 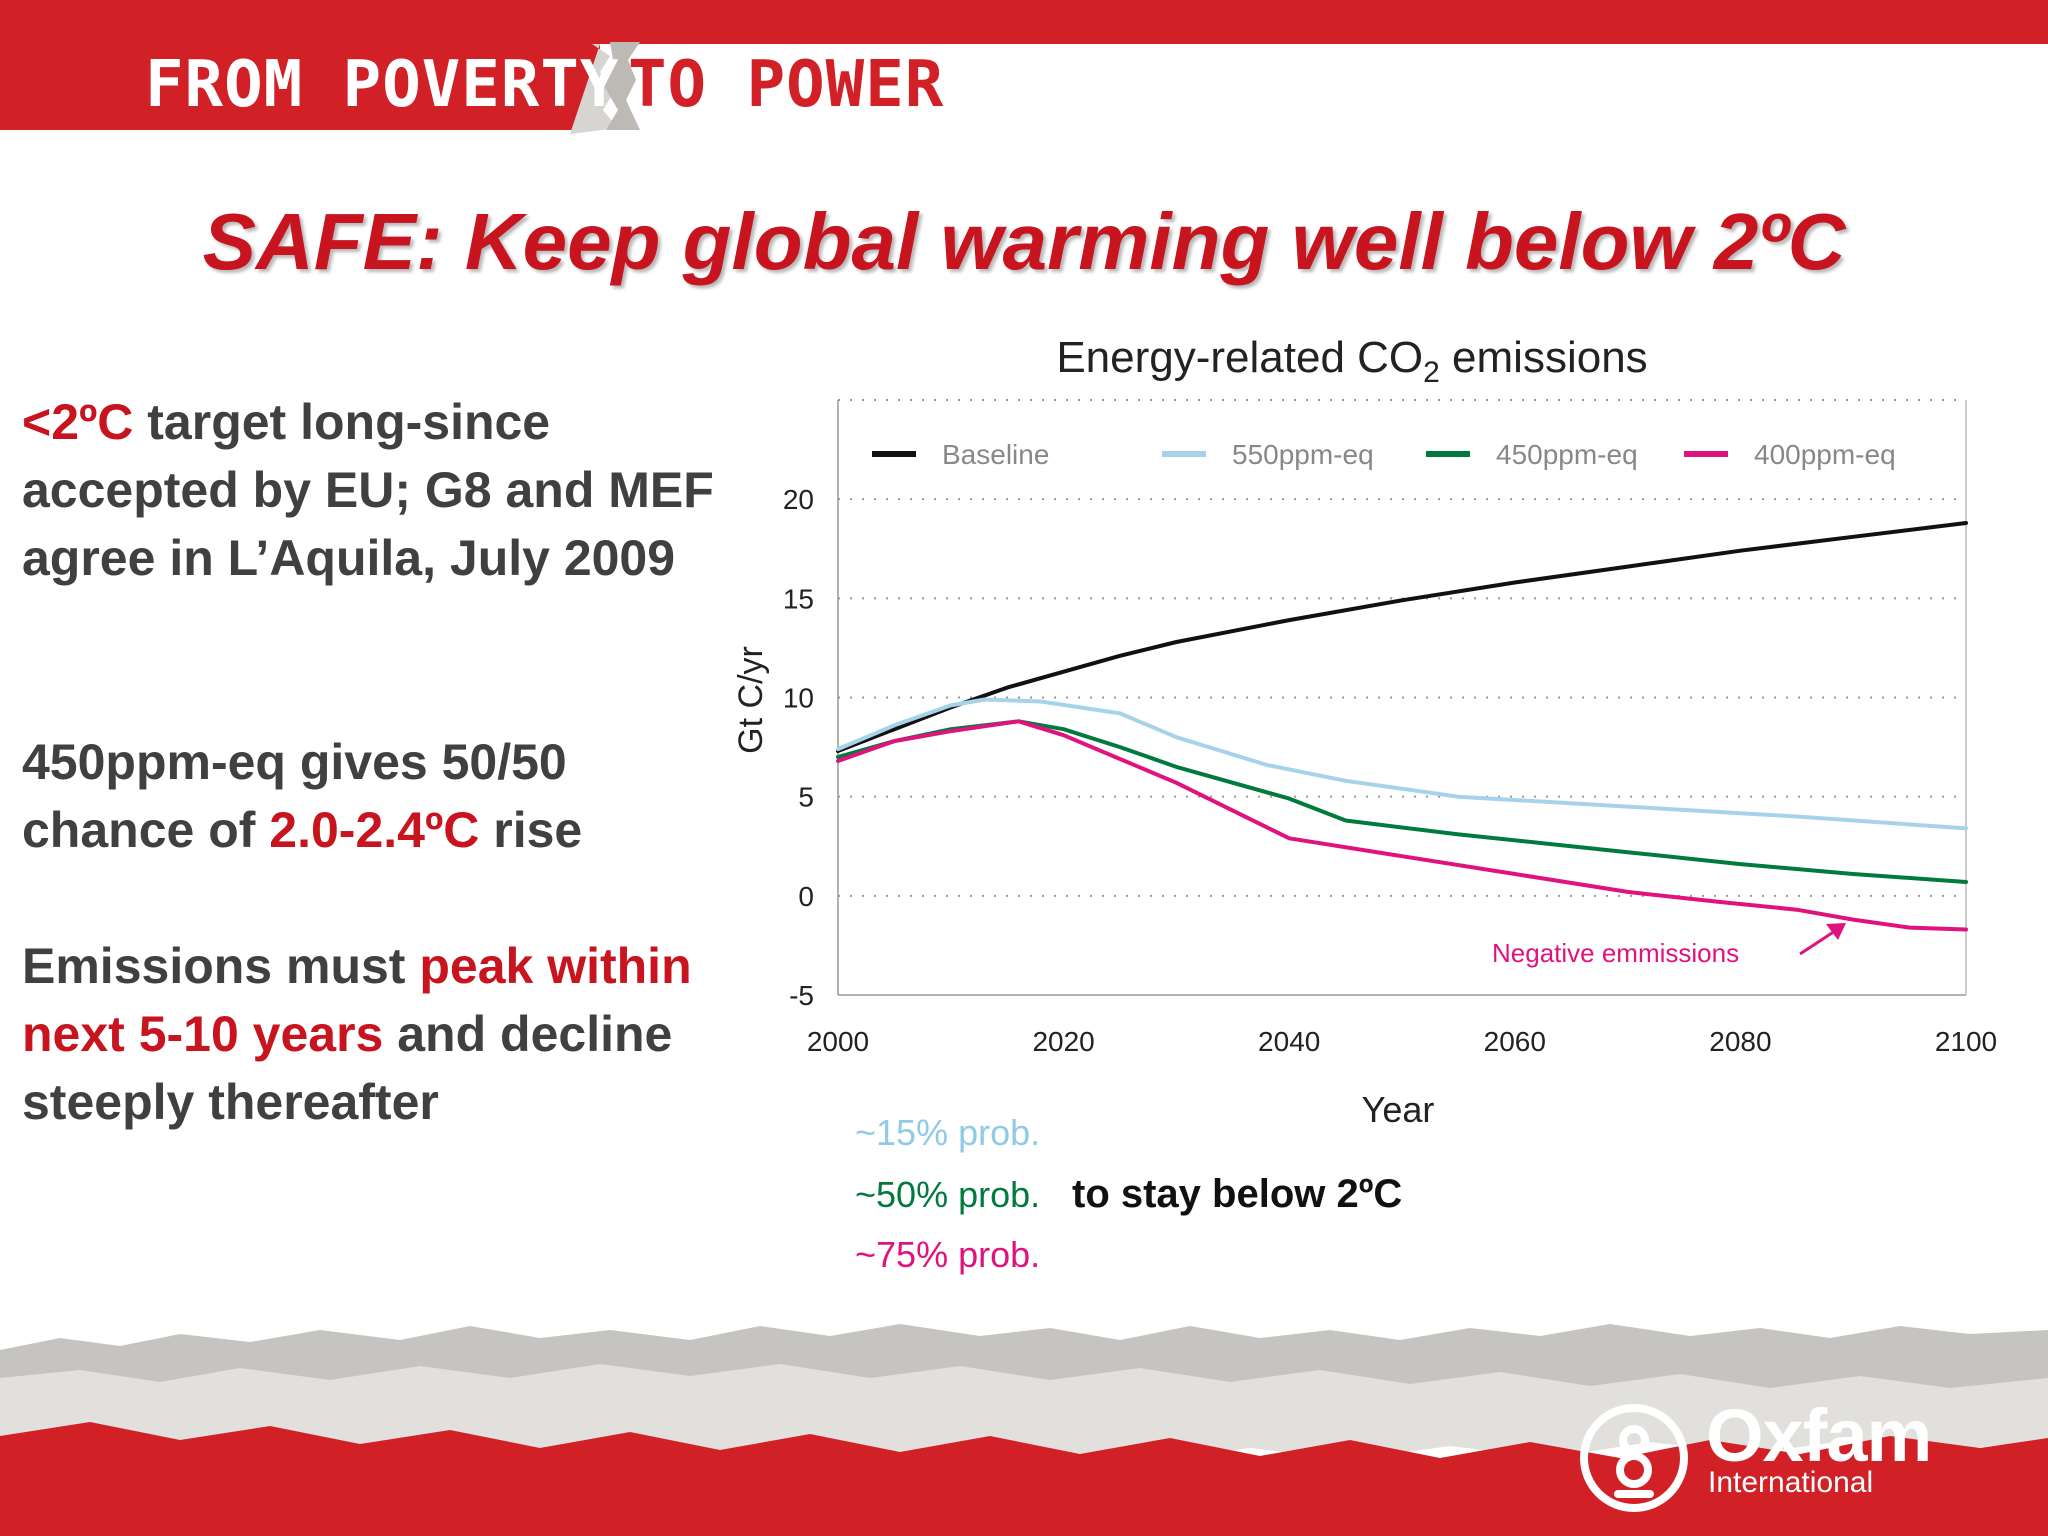 I want to click on series-line-400ppm-eq, so click(x=1402, y=825).